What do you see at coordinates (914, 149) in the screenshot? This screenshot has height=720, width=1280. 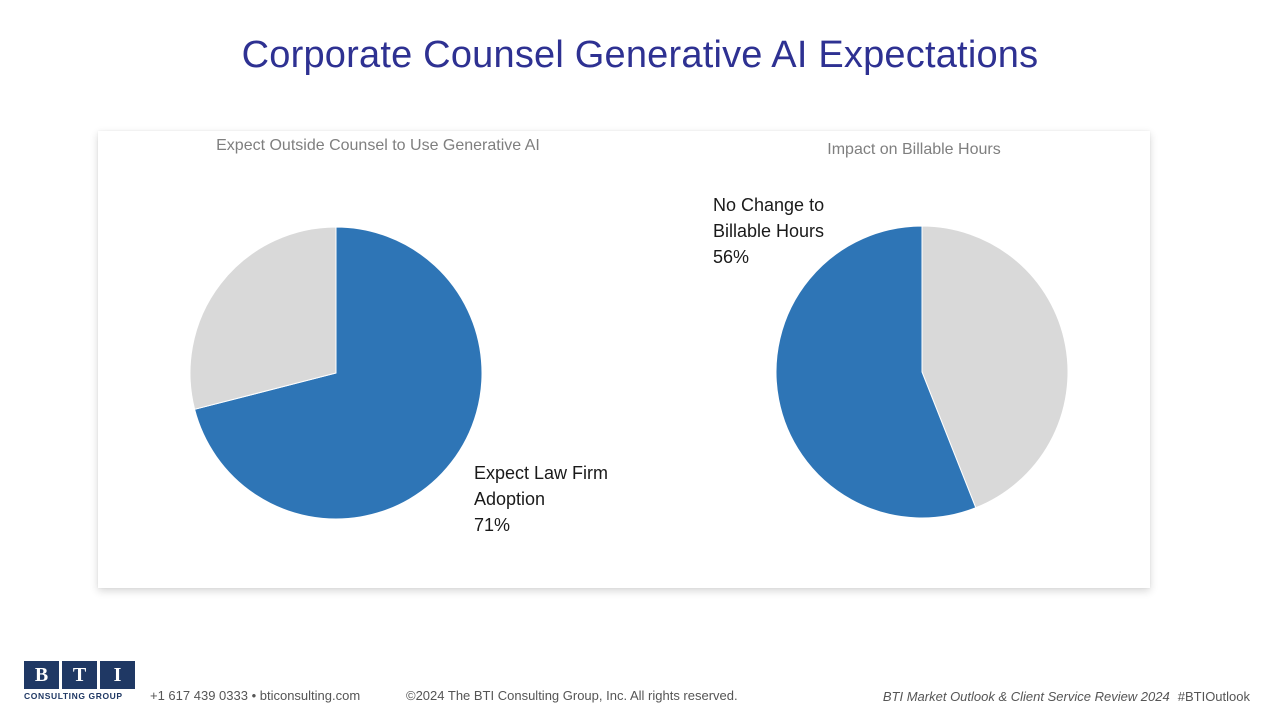 I see `chart-title-billable-hours: Impact on Billable Hours` at bounding box center [914, 149].